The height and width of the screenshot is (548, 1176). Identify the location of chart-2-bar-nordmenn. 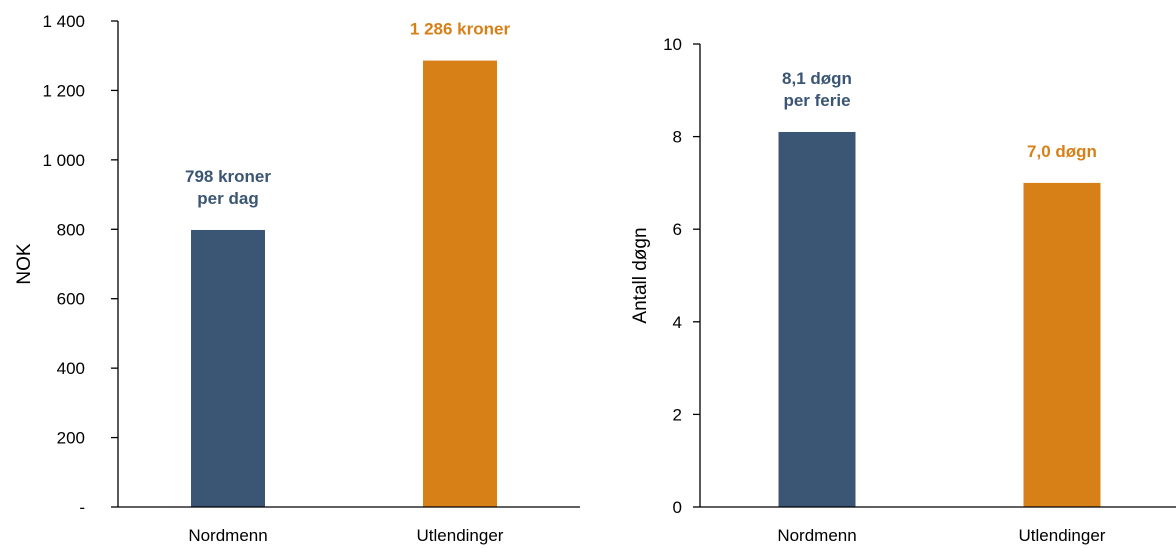
(817, 319).